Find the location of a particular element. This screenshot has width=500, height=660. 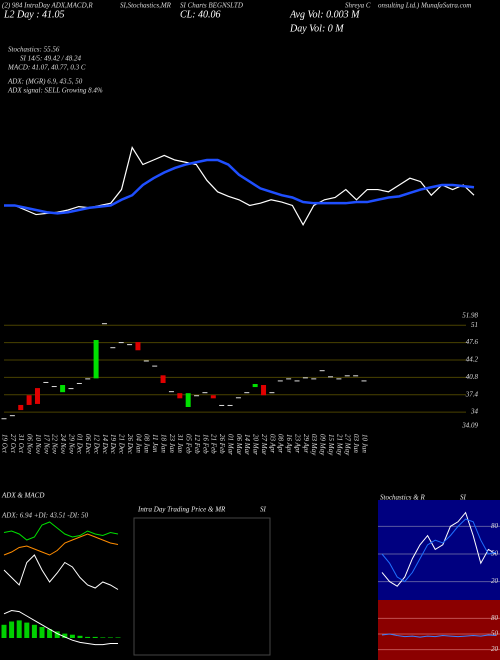

y-tick-label: 37.4 is located at coordinates (472, 394).